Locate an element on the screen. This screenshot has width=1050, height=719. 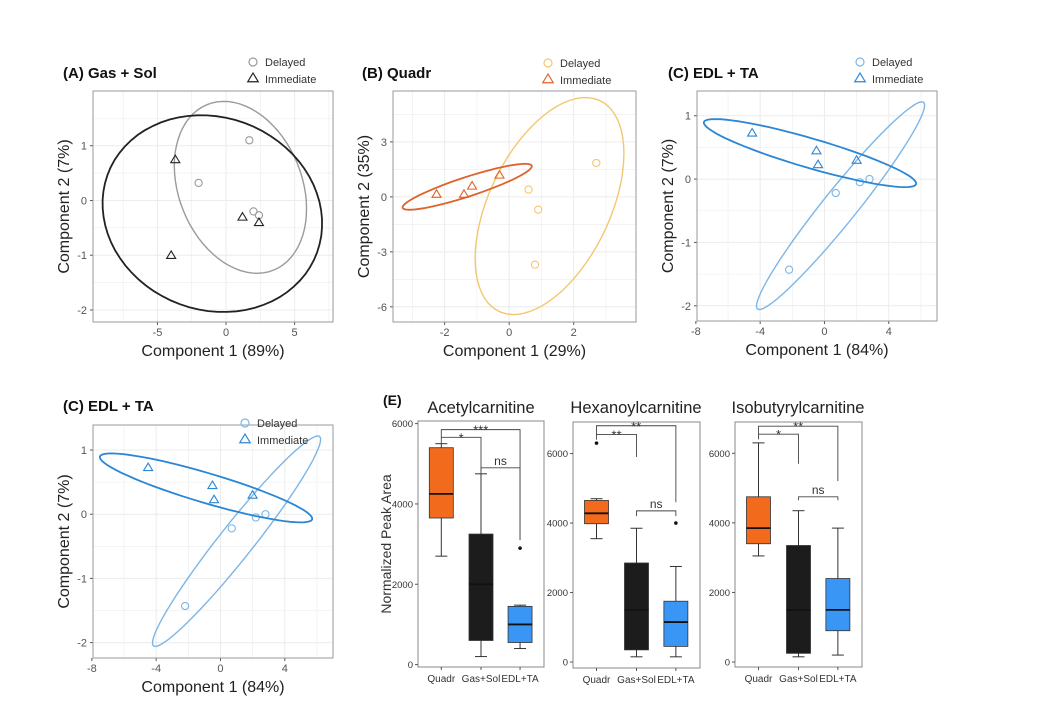
significance-label: ns is located at coordinates (656, 504).